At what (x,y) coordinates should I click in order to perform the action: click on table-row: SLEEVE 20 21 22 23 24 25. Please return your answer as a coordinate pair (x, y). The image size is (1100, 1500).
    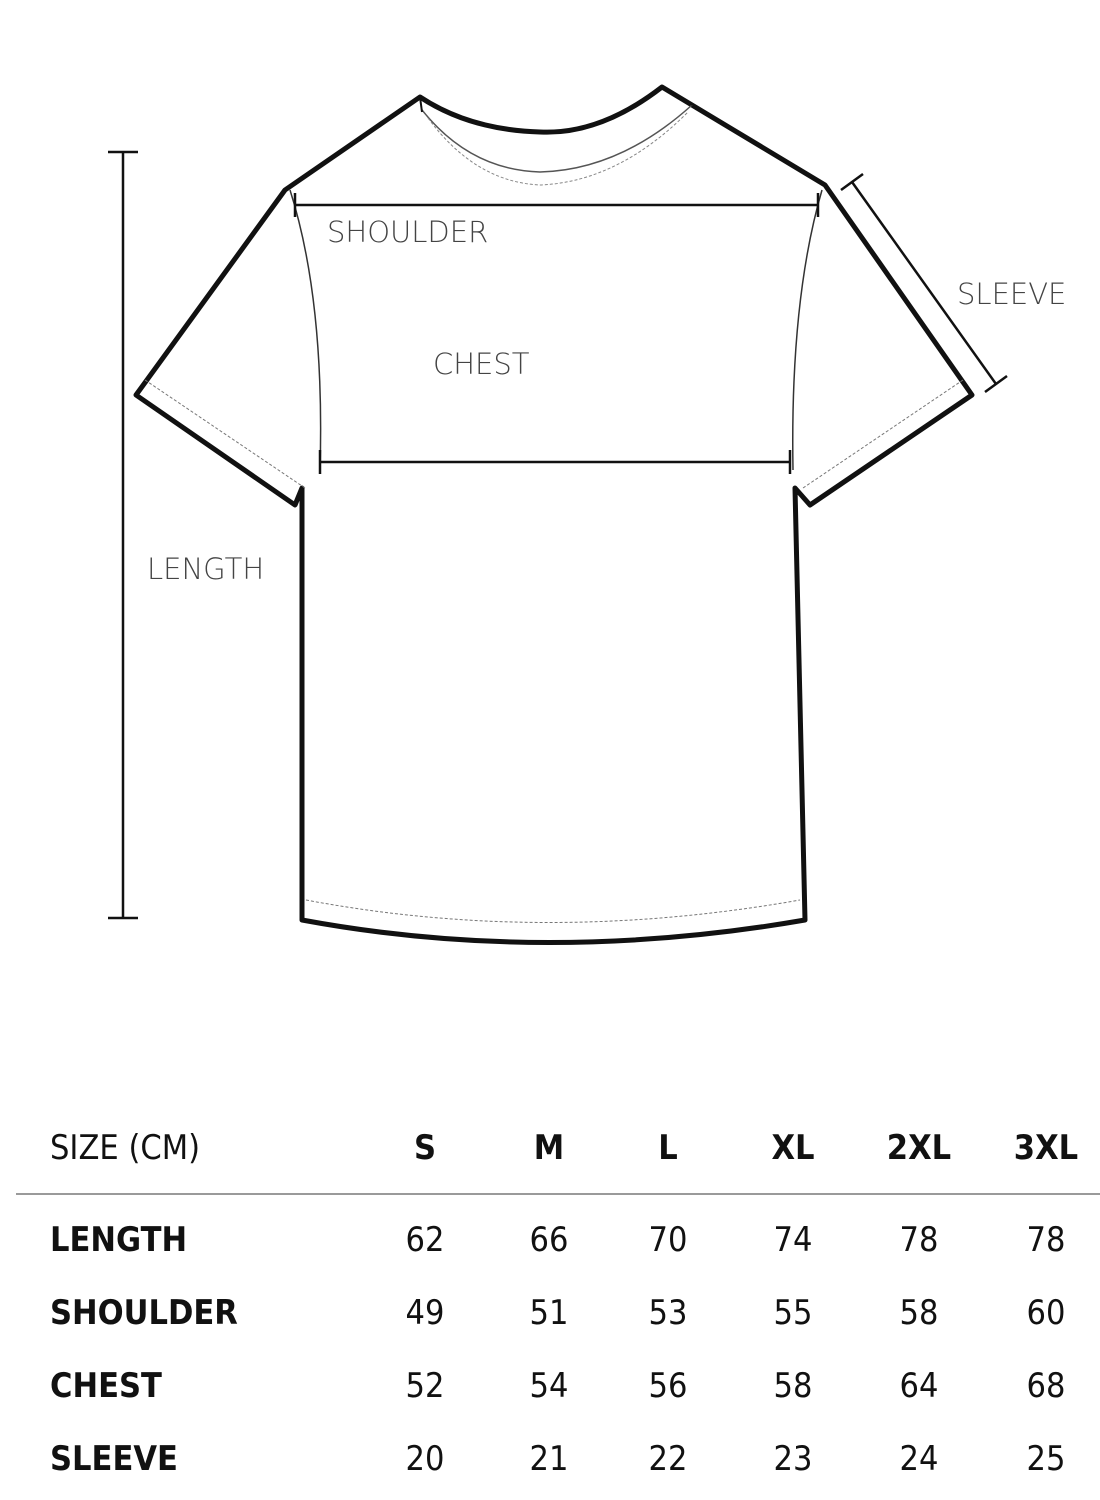
    Looking at the image, I should click on (550, 1459).